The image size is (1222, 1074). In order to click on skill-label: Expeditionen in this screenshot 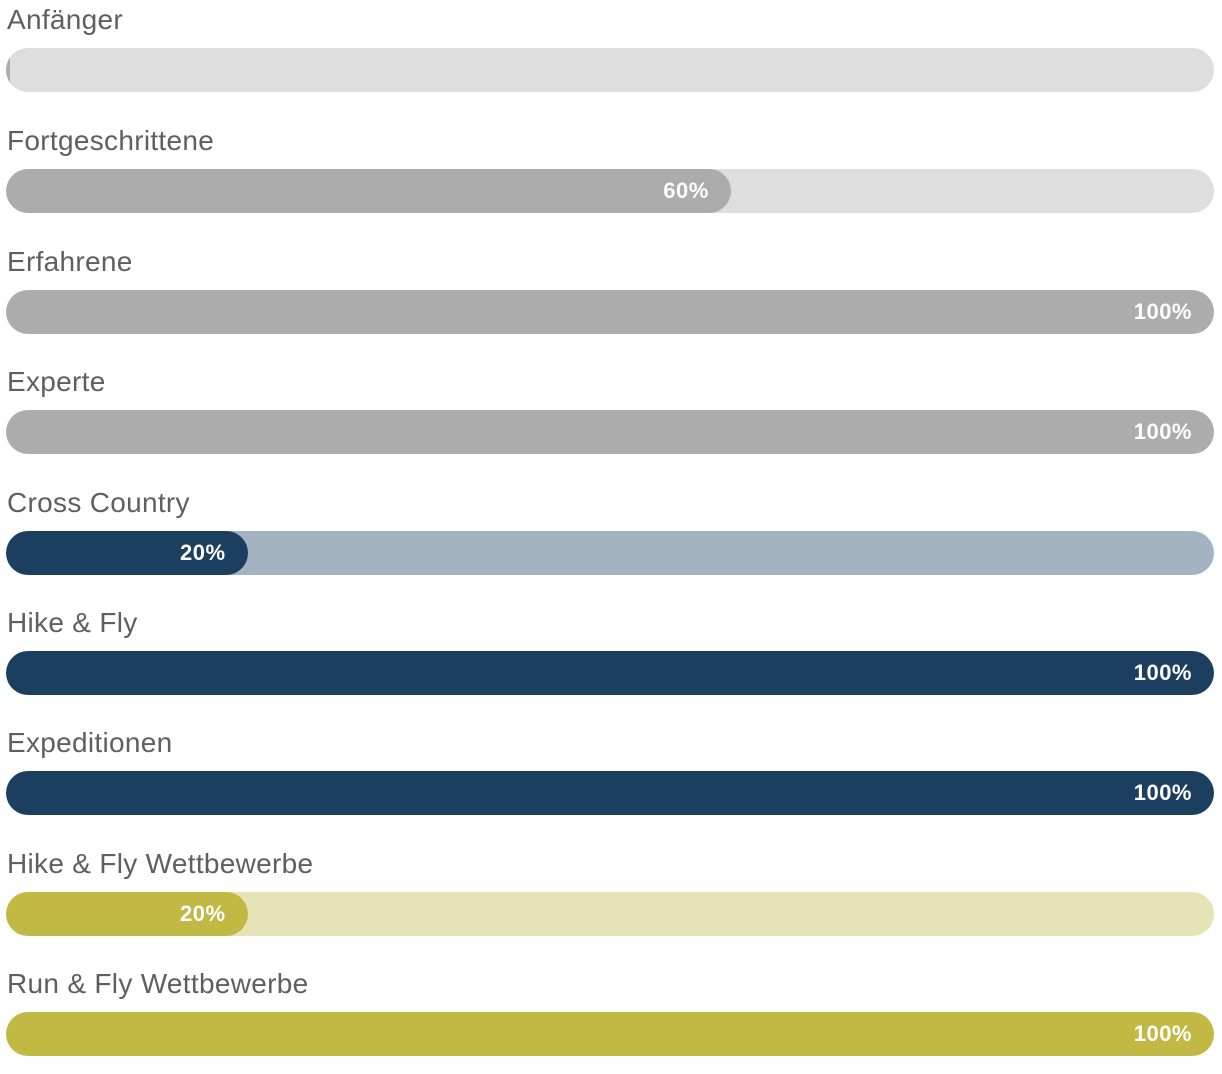, I will do `click(90, 742)`.